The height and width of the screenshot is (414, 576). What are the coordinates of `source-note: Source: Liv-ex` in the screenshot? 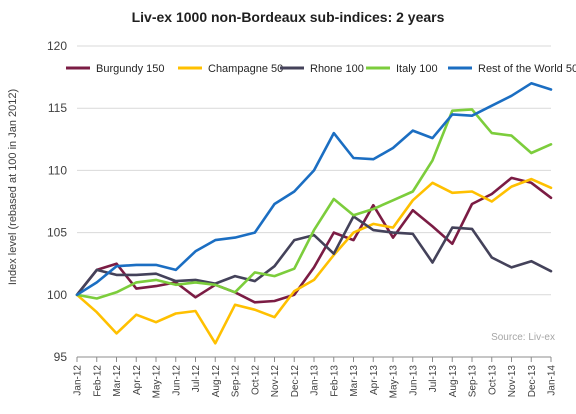 It's located at (523, 337).